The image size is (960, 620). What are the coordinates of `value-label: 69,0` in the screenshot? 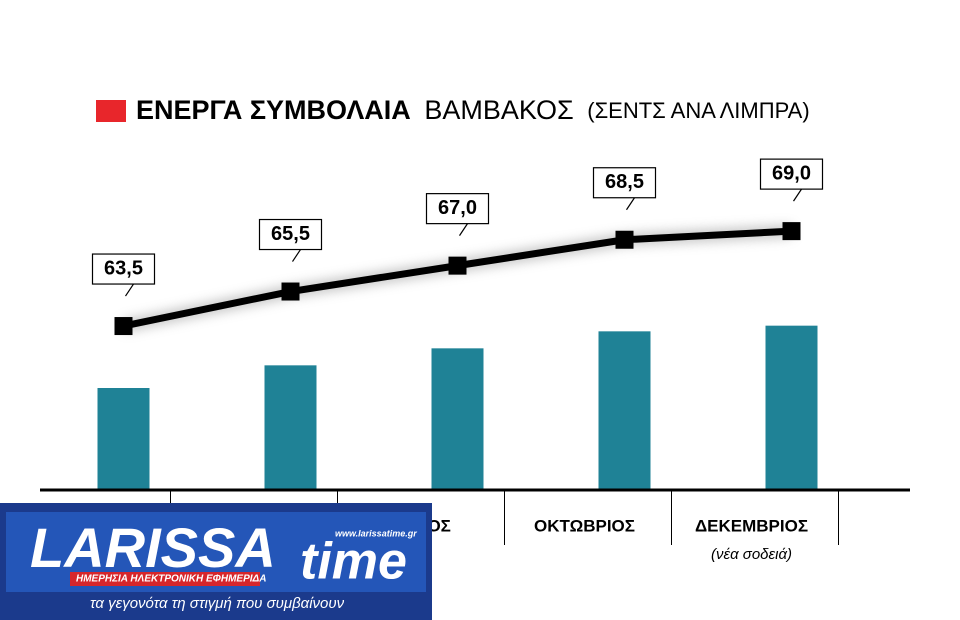 It's located at (791, 173).